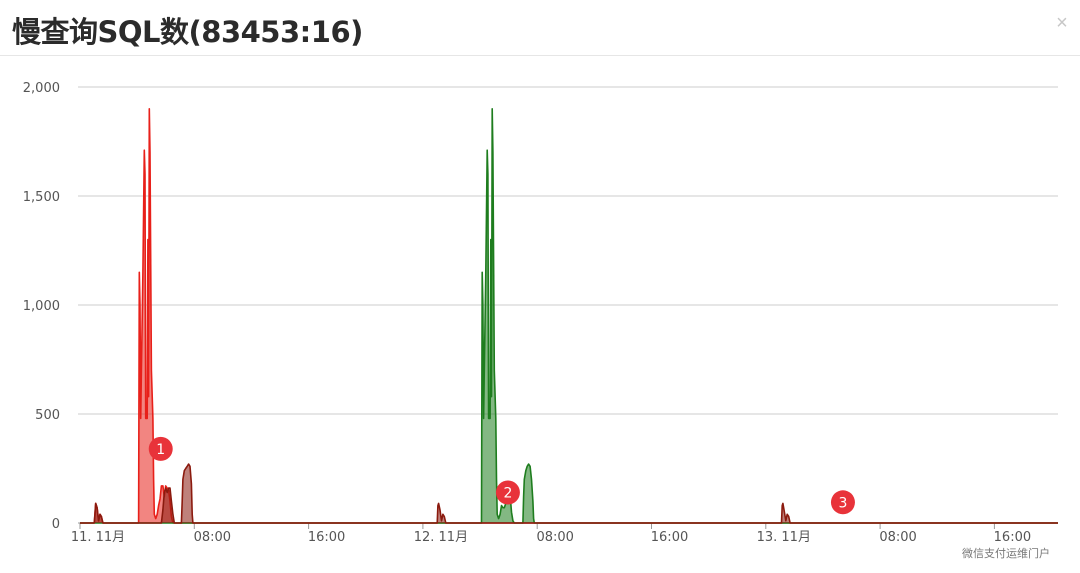  I want to click on y-axis-ticks: 0 500 1,000 1,500 2,000, so click(41, 306).